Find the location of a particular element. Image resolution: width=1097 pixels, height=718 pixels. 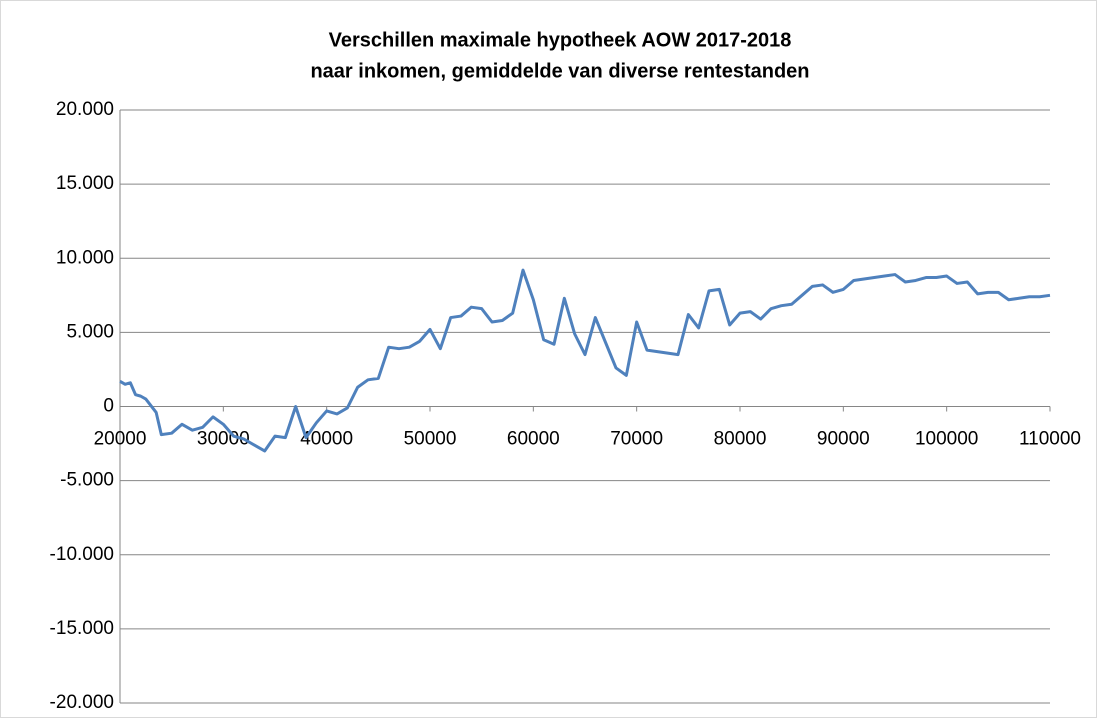

y-tick-label: -10.000 is located at coordinates (82, 554).